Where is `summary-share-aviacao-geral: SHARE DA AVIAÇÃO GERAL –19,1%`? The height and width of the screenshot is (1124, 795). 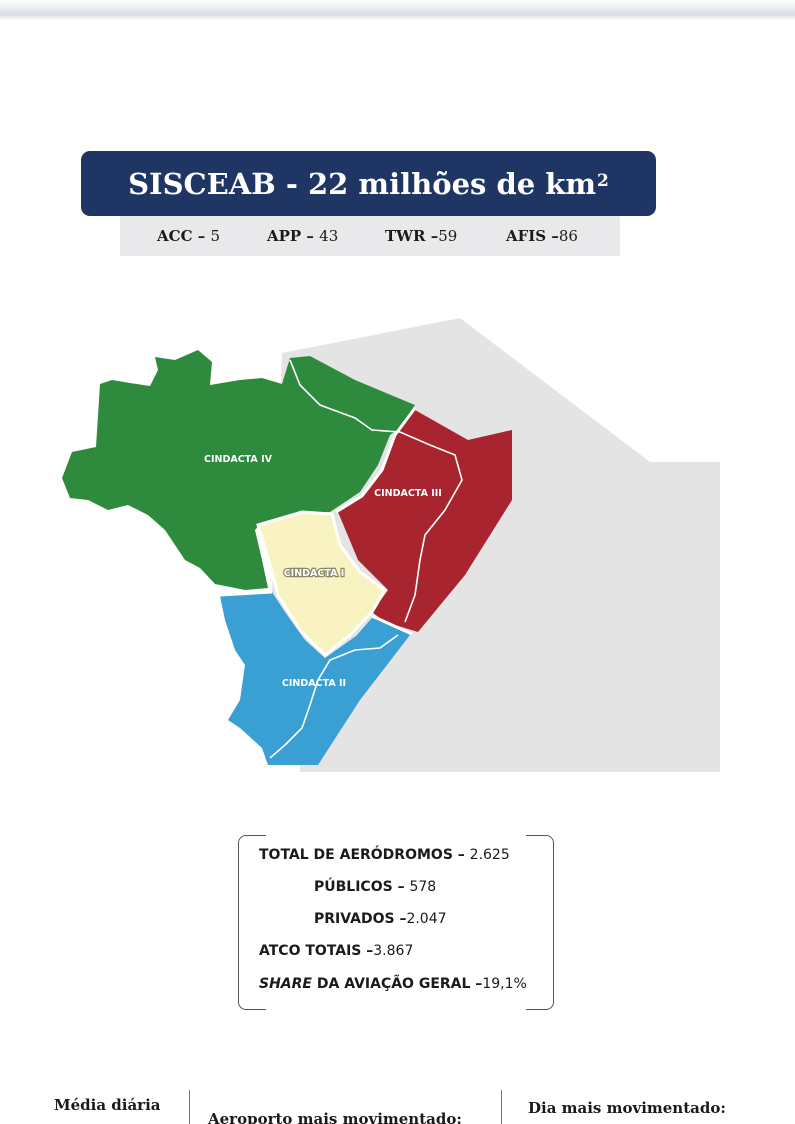
summary-share-aviacao-geral: SHARE DA AVIAÇÃO GERAL –19,1% is located at coordinates (393, 984).